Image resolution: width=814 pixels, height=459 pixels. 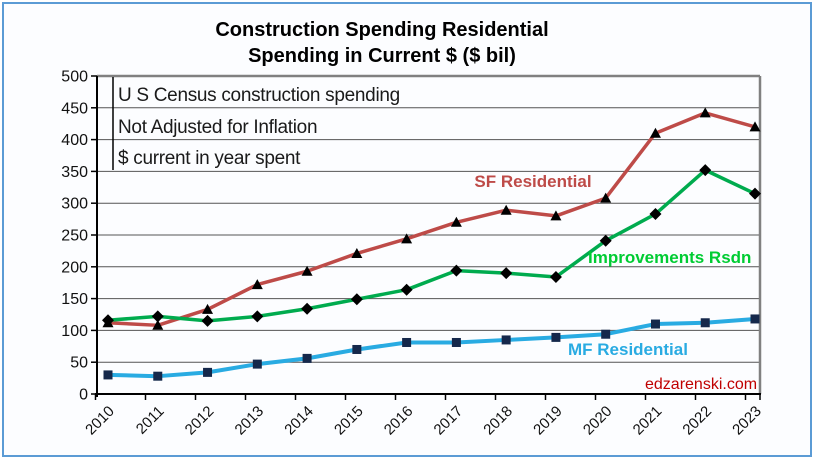 What do you see at coordinates (701, 384) in the screenshot?
I see `watermark: edzarenski.com` at bounding box center [701, 384].